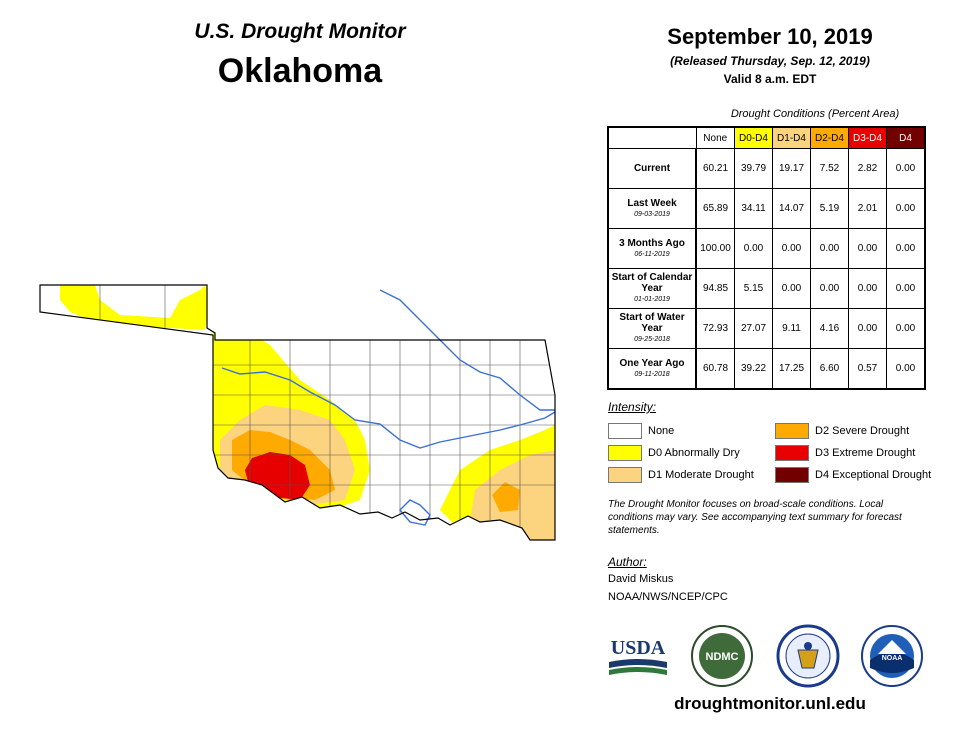  Describe the element at coordinates (815, 114) in the screenshot. I see `table-caption: Drought Conditions (Percent Area)` at that location.